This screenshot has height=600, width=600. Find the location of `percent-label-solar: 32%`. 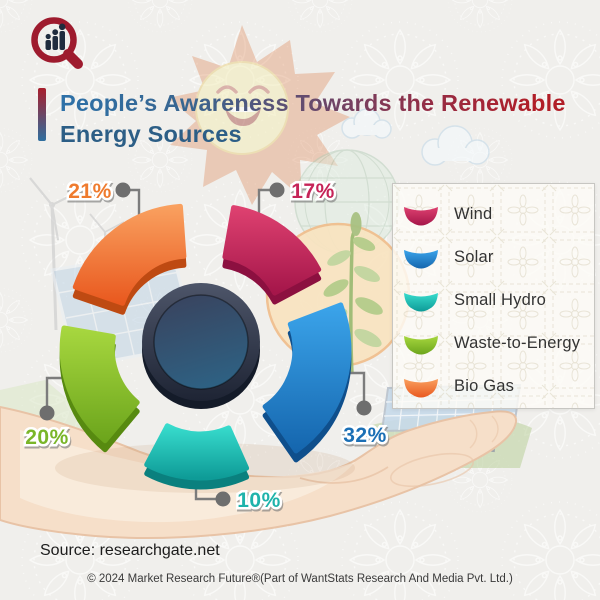

percent-label-solar: 32% is located at coordinates (365, 435).